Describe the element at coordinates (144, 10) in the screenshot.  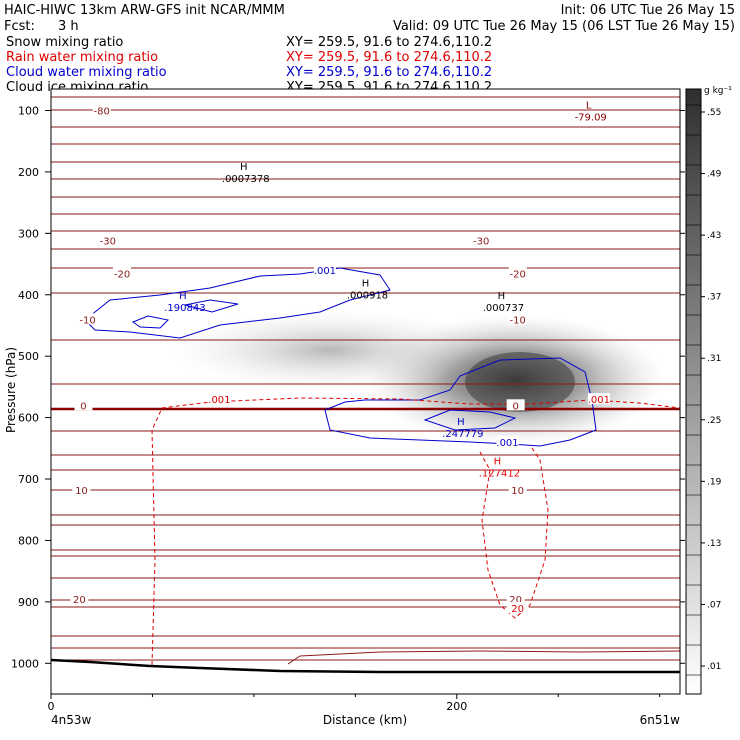
I see `title-line: HAIC-HIWC 13km ARW-GFS init NCAR/MMM` at that location.